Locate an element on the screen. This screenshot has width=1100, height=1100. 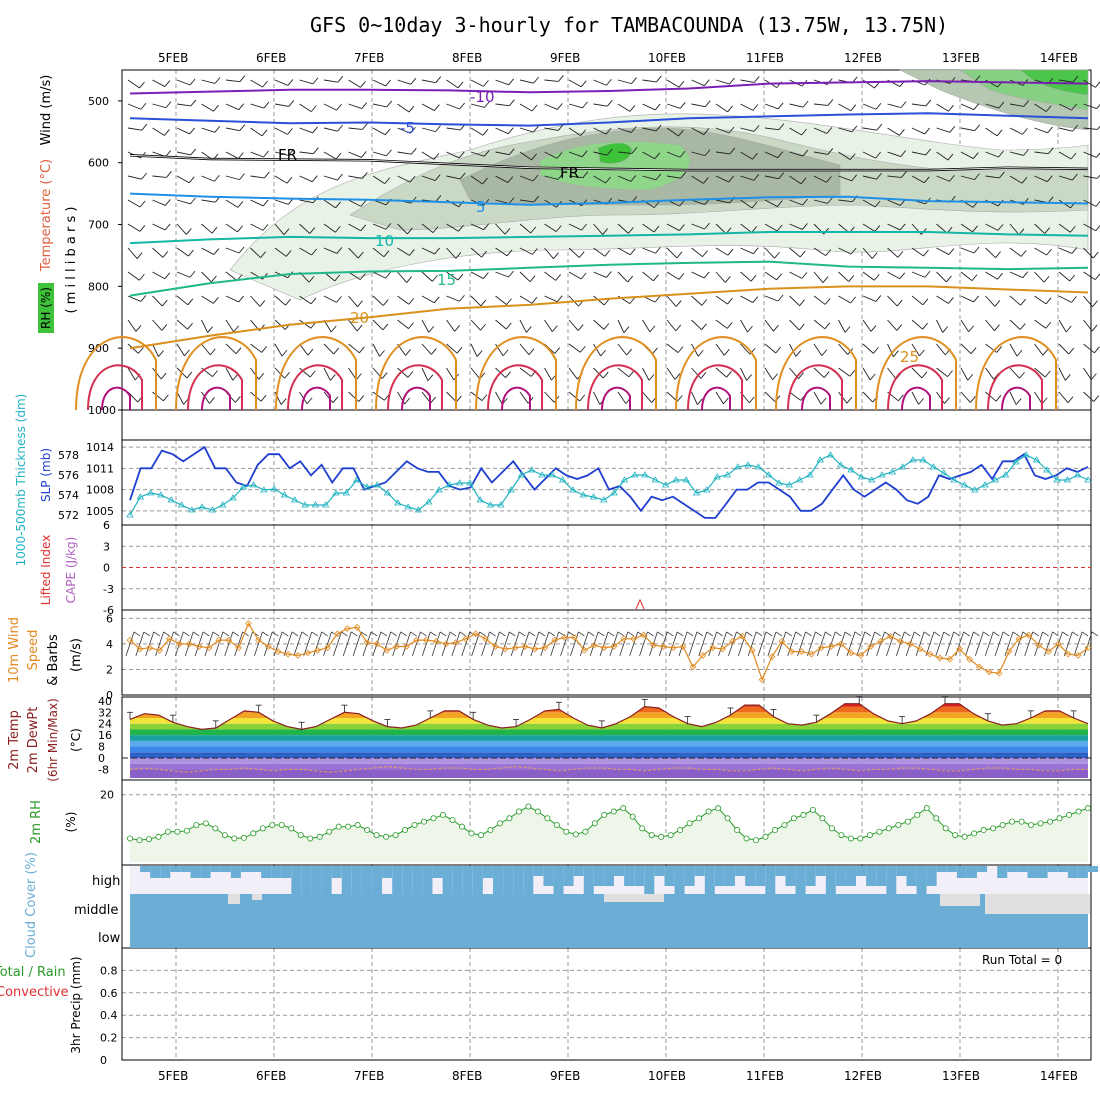
precip-label-1: Total / Rain is located at coordinates (33, 972).